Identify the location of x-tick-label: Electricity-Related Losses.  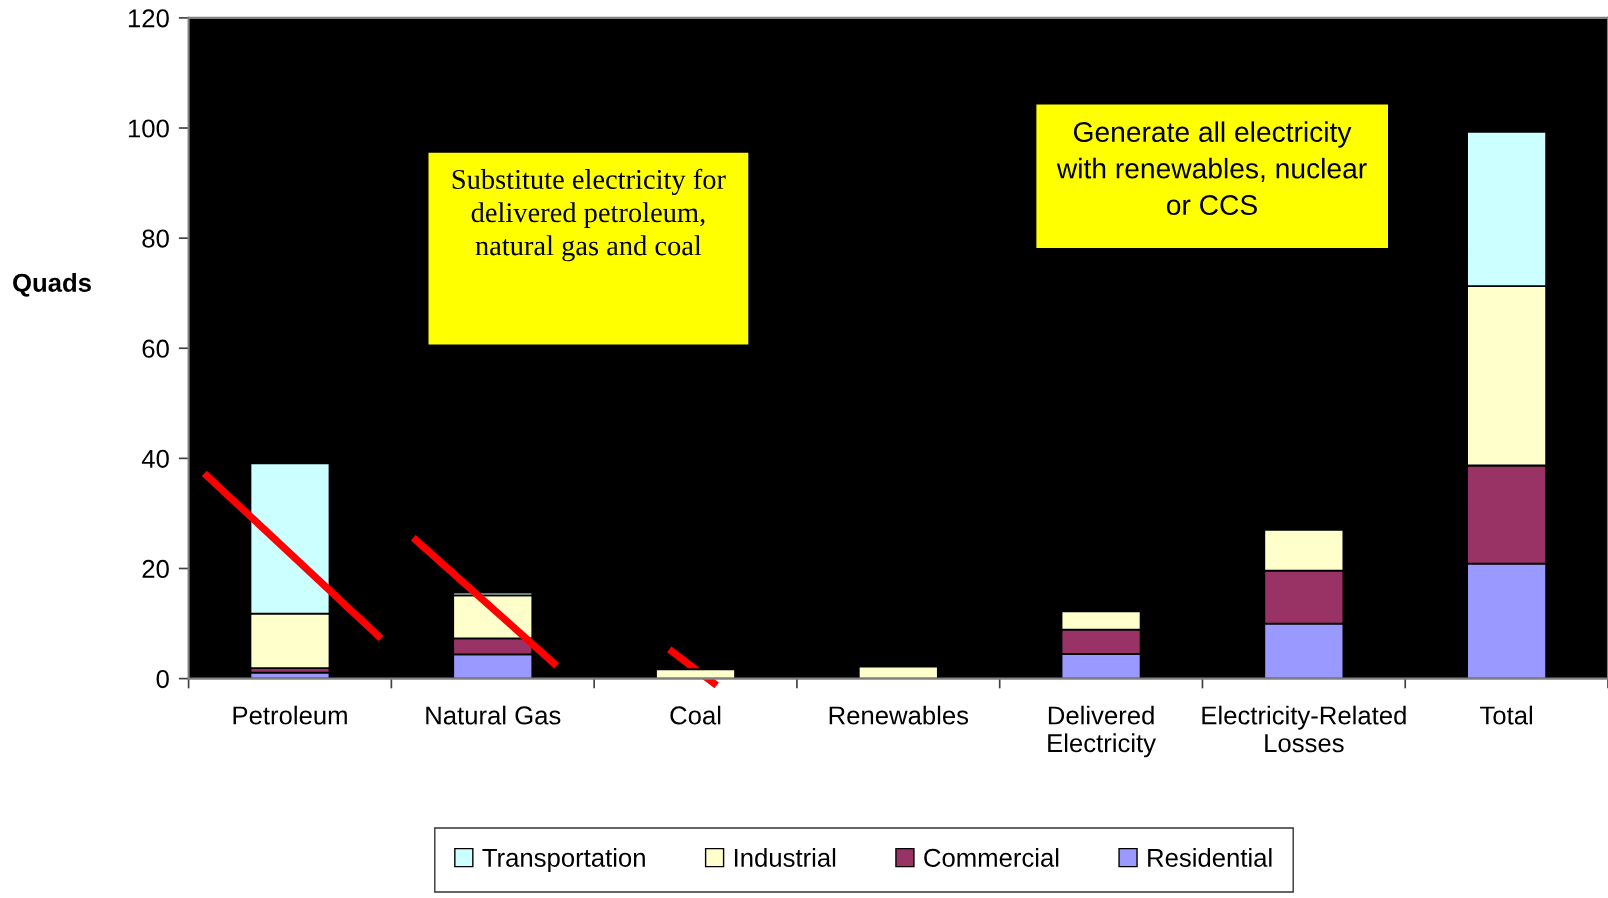
(1304, 729).